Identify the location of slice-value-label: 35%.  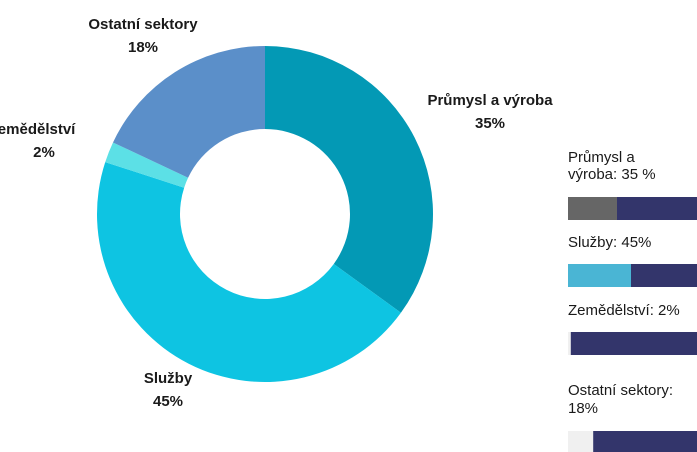
(490, 123).